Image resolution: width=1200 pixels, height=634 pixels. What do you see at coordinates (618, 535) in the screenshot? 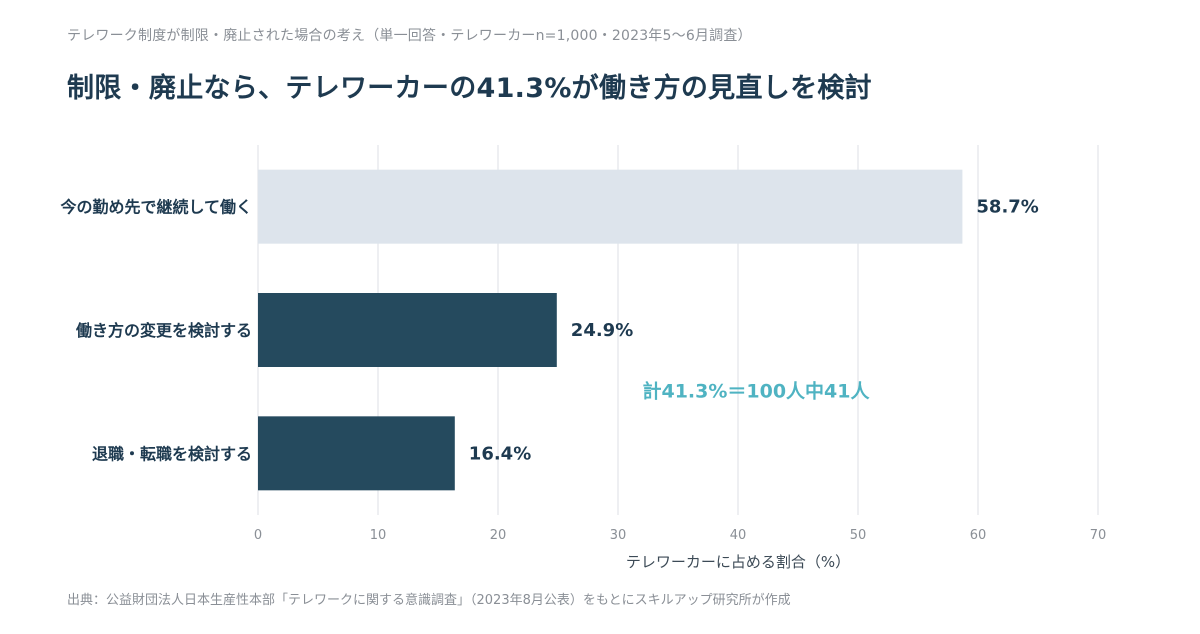
I see `x-tick-label: 30` at bounding box center [618, 535].